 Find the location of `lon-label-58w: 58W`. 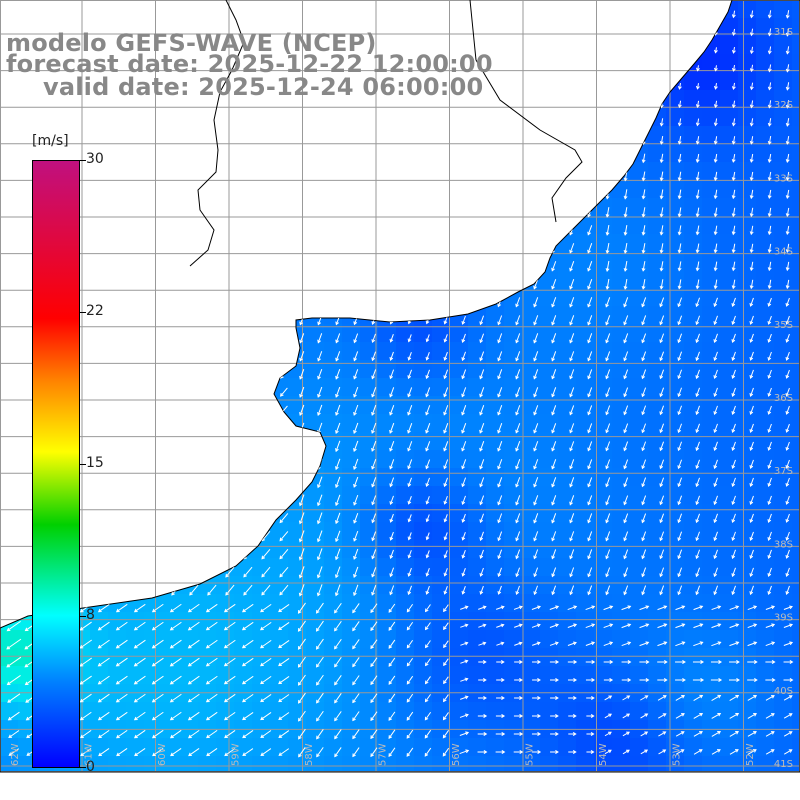

lon-label-58w: 58W is located at coordinates (309, 754).